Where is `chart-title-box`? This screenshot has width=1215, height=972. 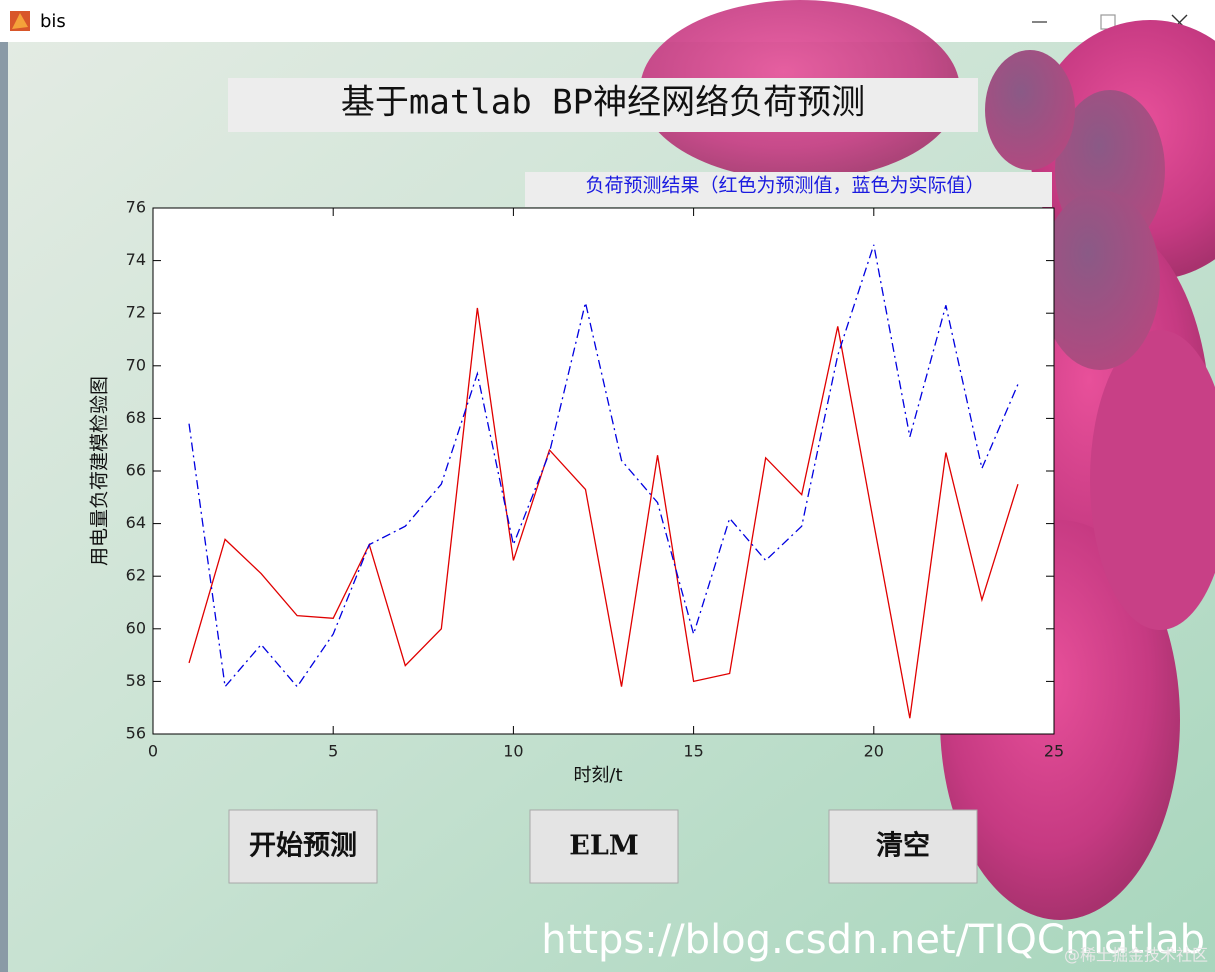 chart-title-box is located at coordinates (788, 189).